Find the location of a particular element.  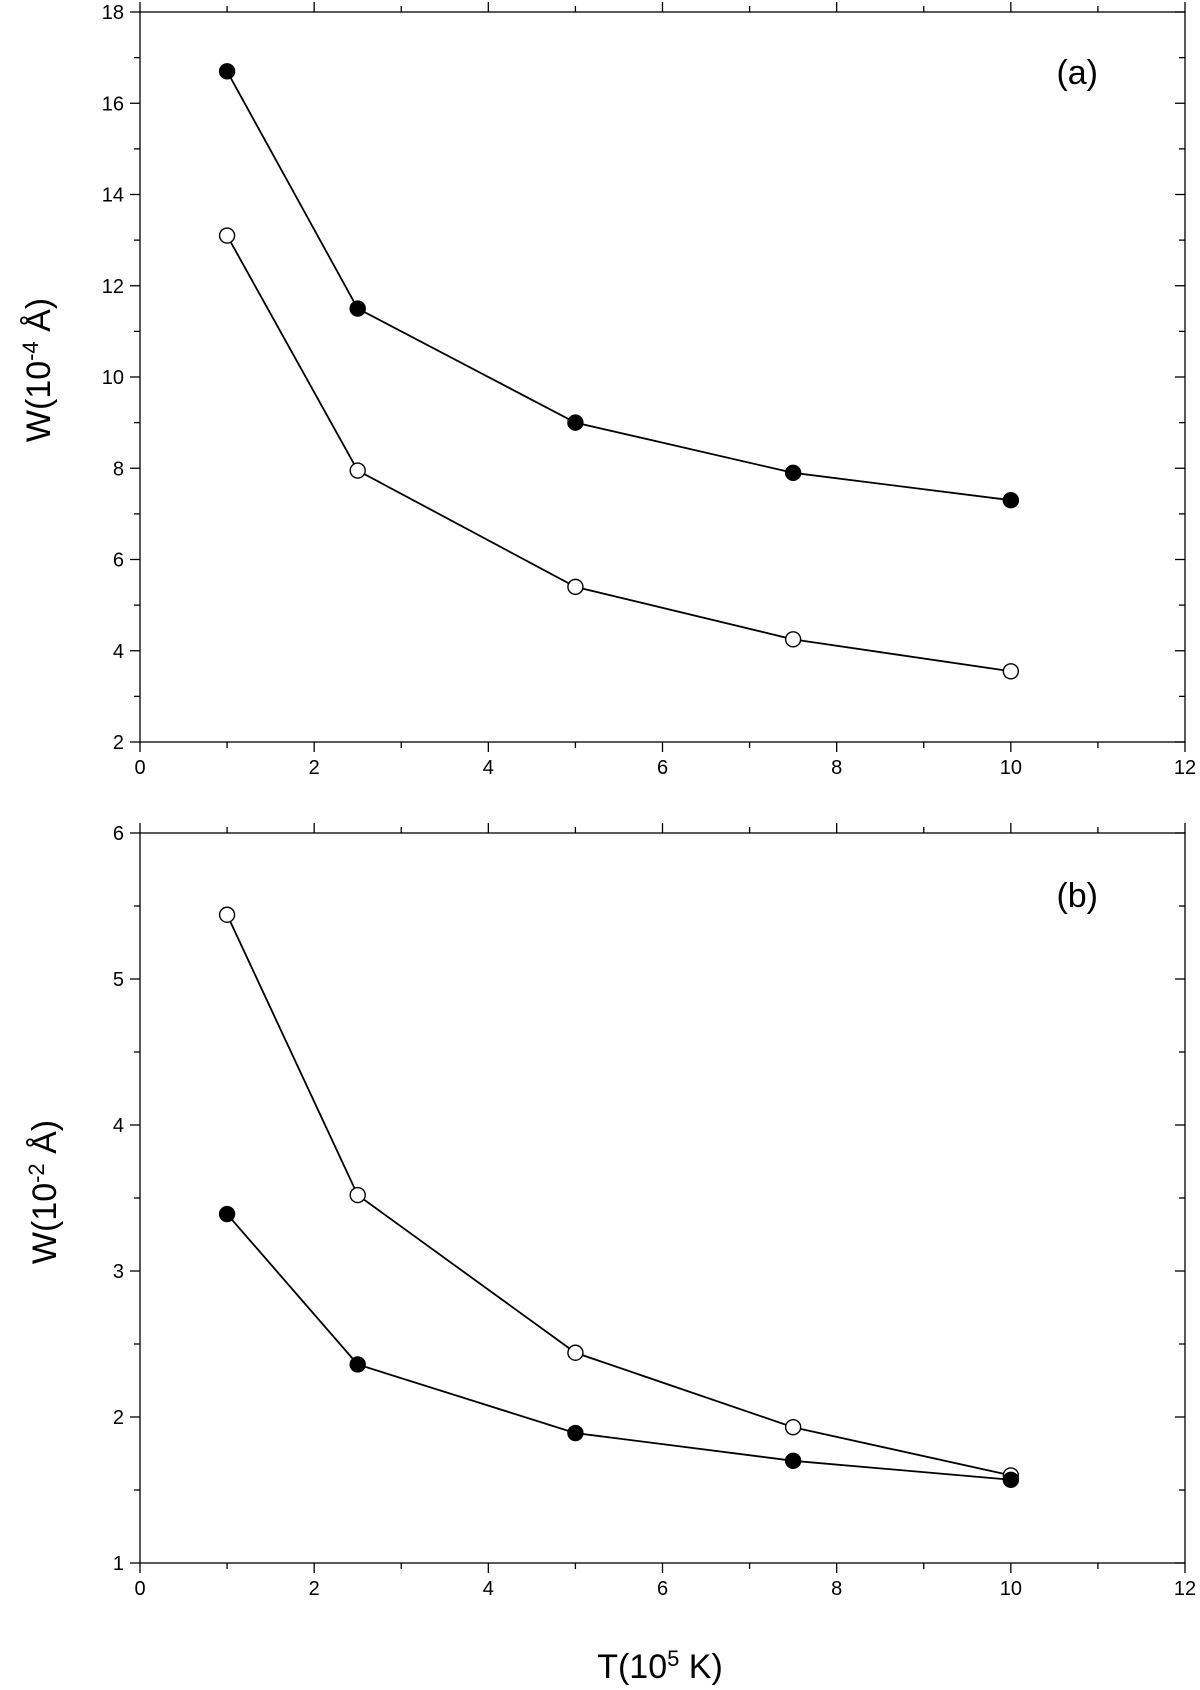

panel-a-x-tick-label: 0 is located at coordinates (139, 768).